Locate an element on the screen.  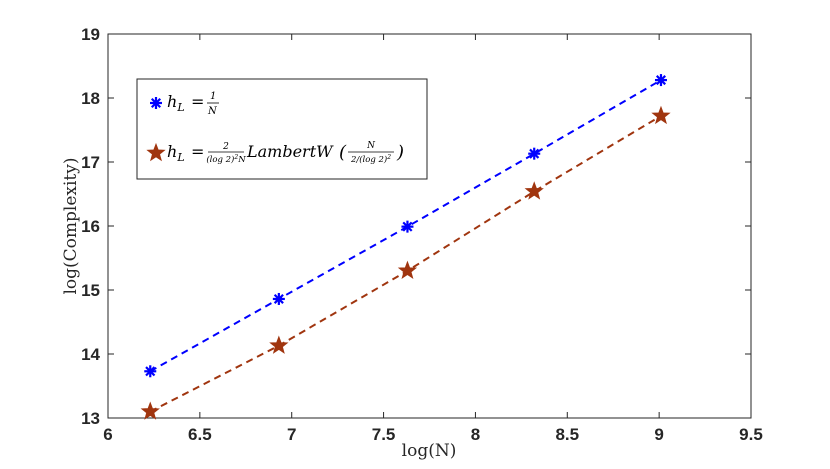
legend-box is located at coordinates (282, 129).